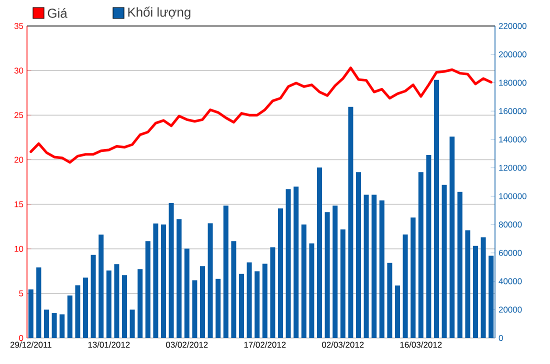 The image size is (550, 364). What do you see at coordinates (512, 196) in the screenshot?
I see `y2-tick-label: 100000` at bounding box center [512, 196].